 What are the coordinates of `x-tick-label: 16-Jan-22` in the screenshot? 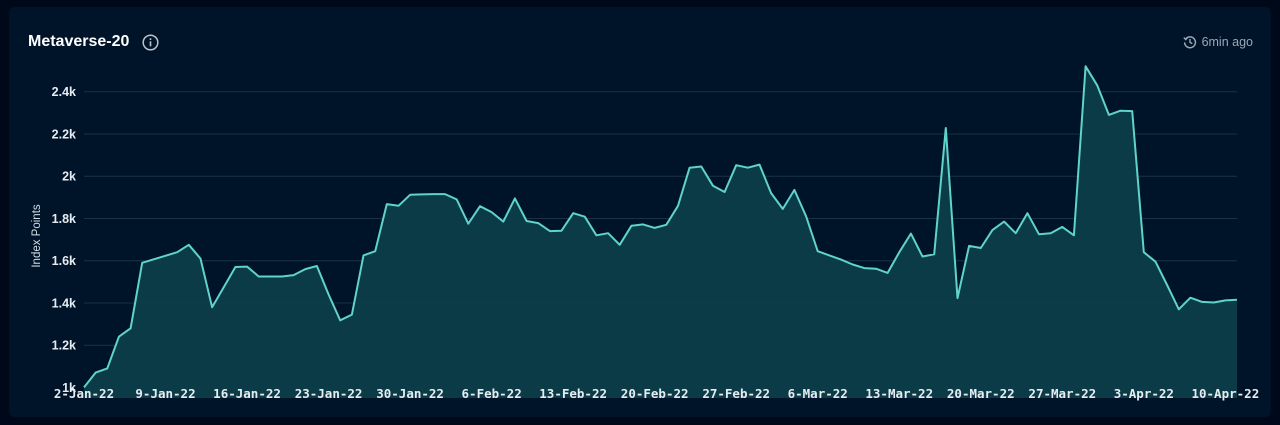 It's located at (247, 393).